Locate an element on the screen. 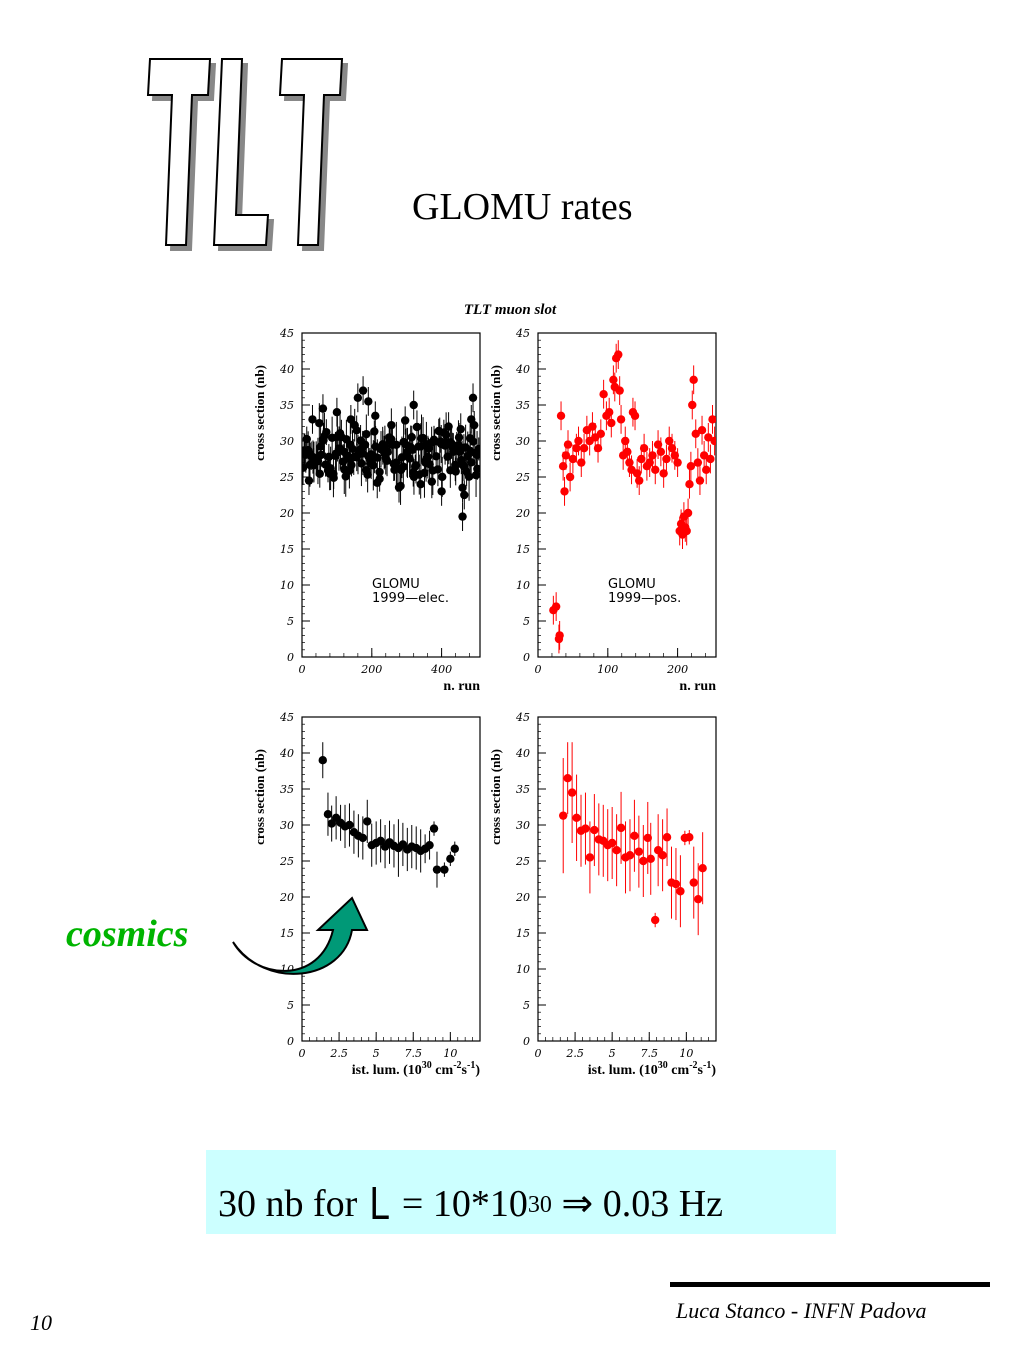  formula-prefix: 30 nb for is located at coordinates (292, 1204).